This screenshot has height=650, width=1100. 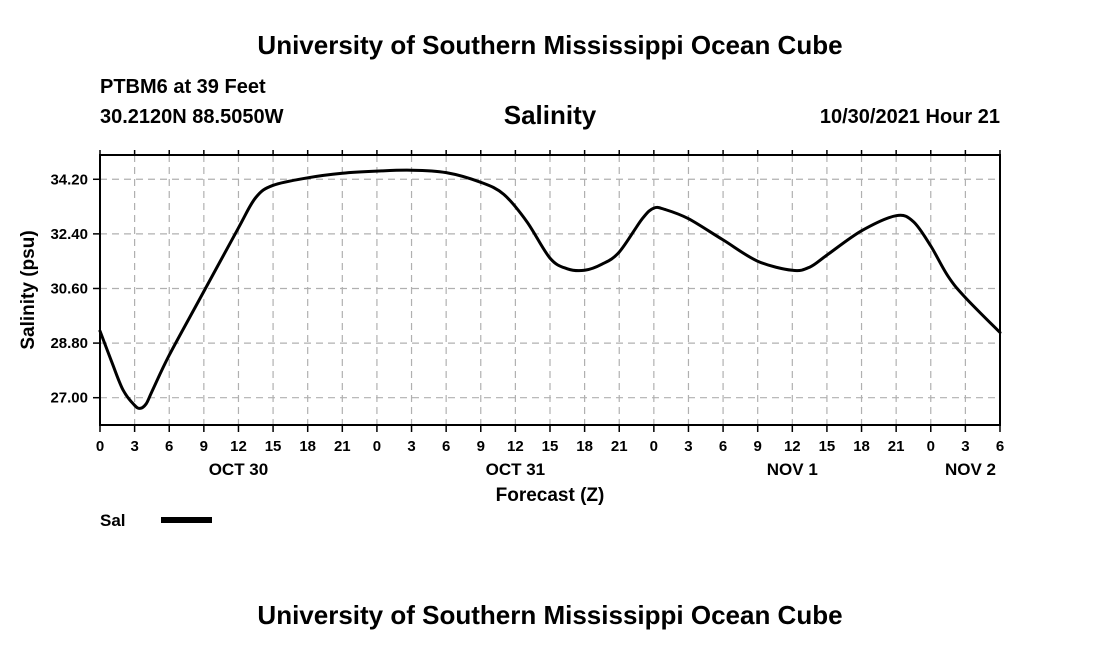 I want to click on y-tick-label: 28.80, so click(x=69, y=343).